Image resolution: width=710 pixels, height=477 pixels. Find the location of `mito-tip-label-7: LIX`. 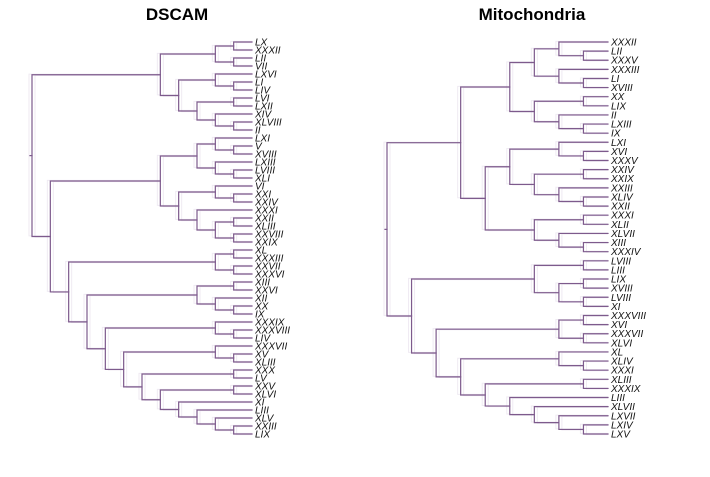

mito-tip-label-7: LIX is located at coordinates (618, 106).